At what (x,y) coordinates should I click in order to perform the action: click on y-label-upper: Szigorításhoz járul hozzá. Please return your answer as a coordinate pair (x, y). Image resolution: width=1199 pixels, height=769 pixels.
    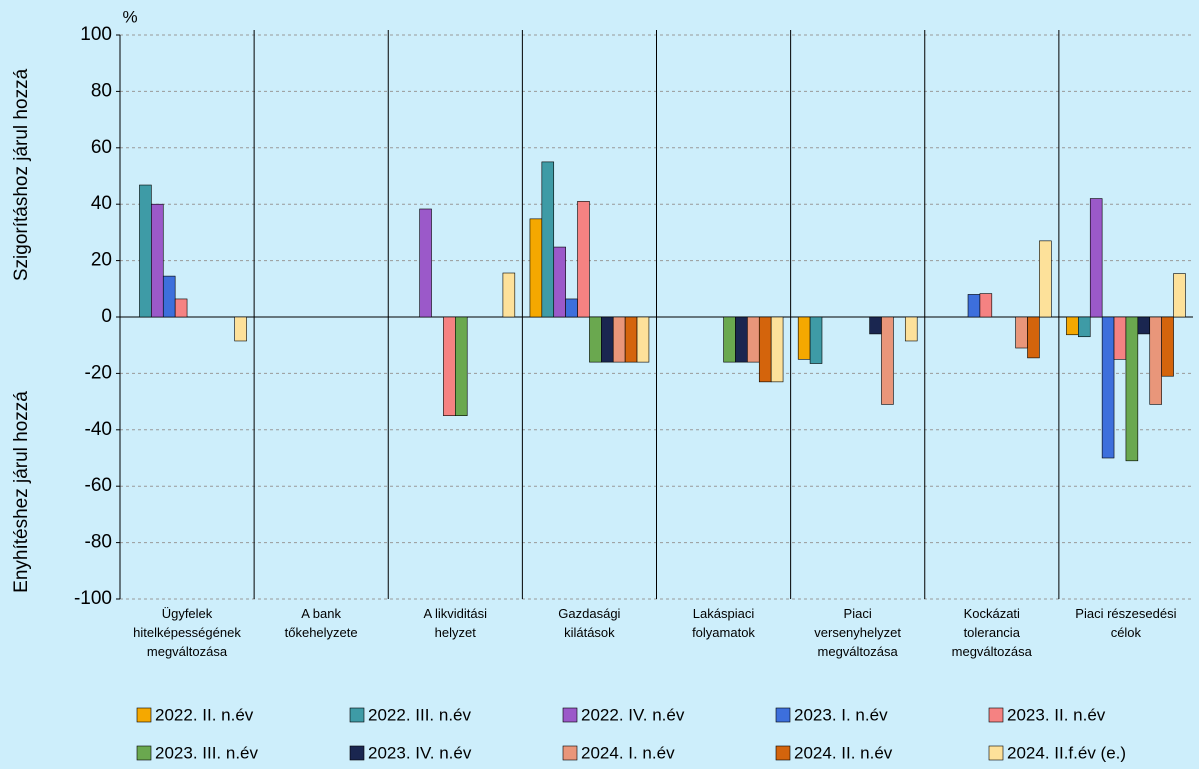
    Looking at the image, I should click on (21, 174).